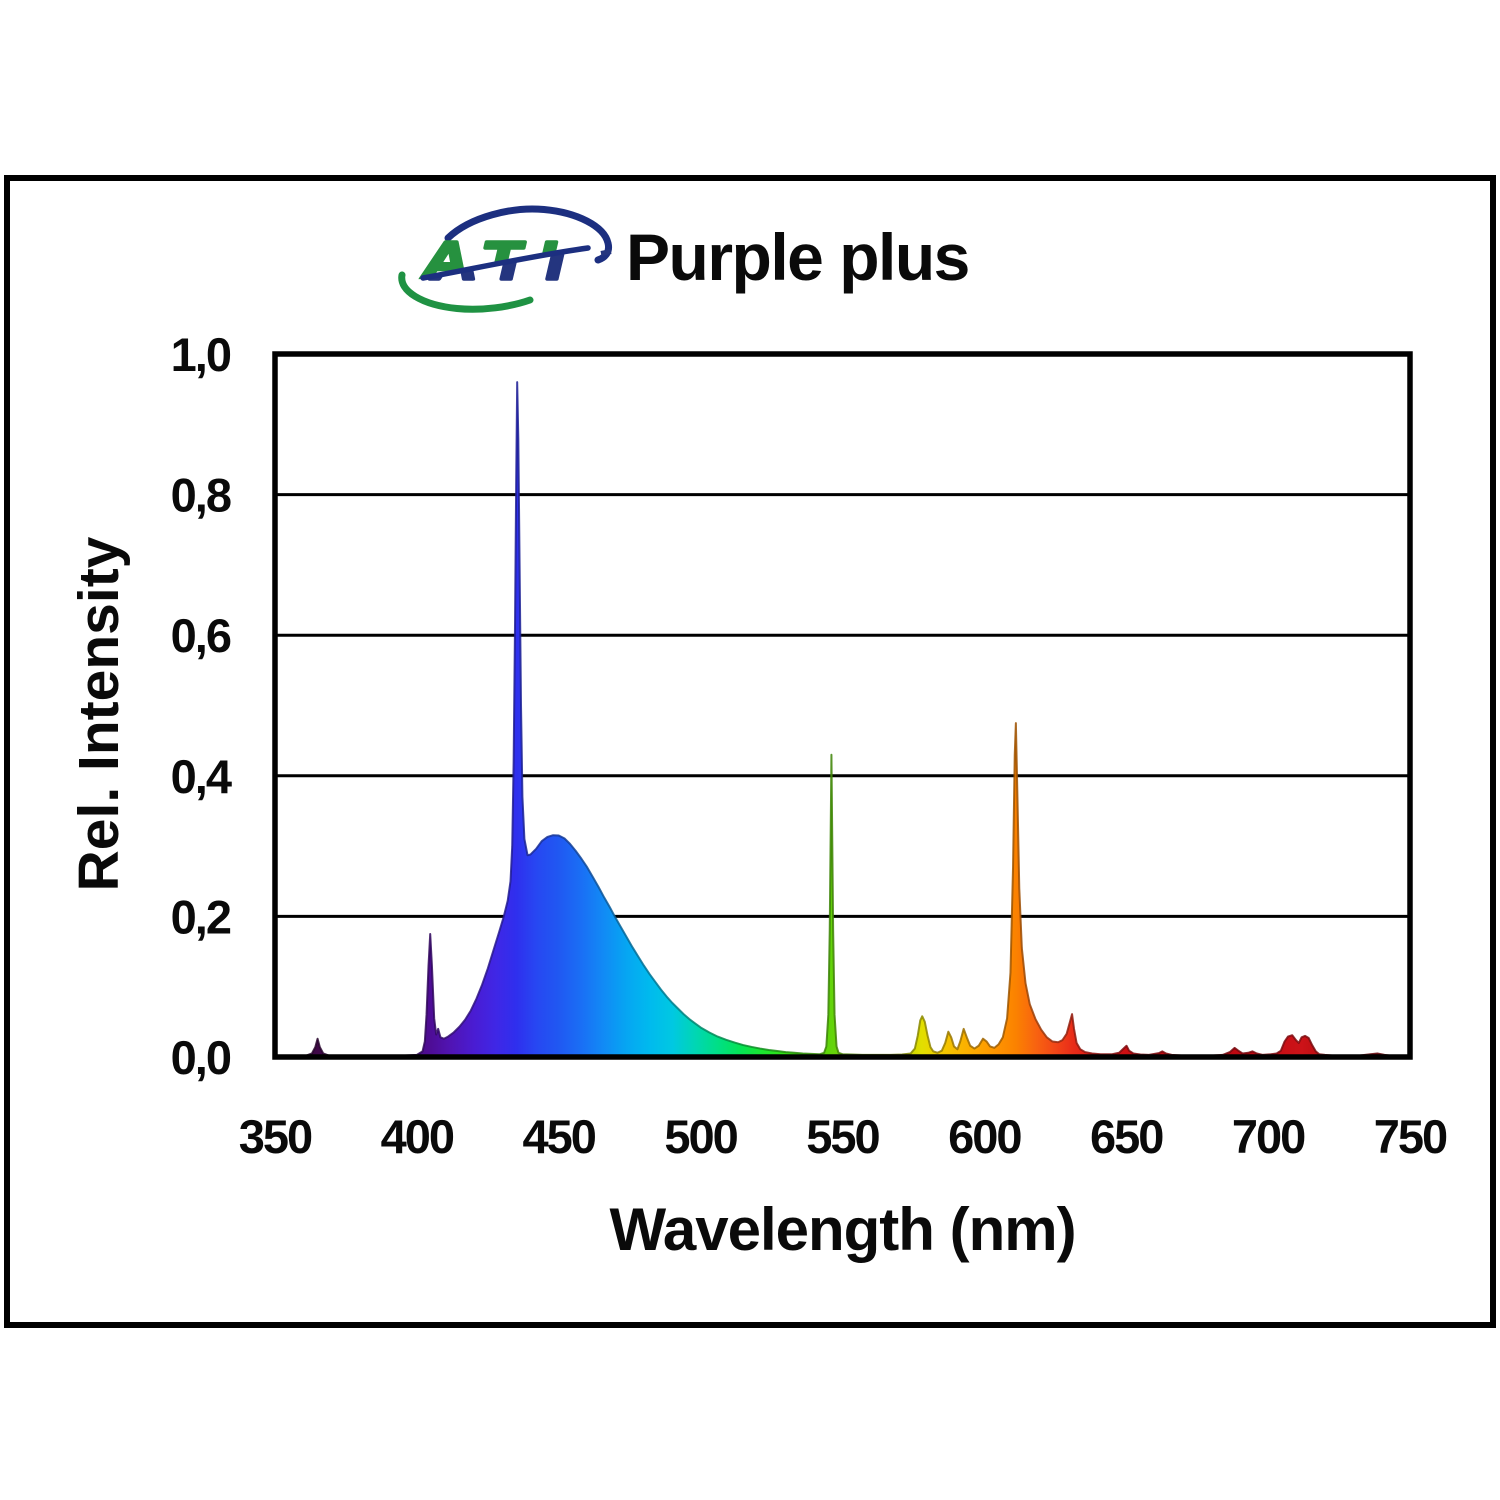 The height and width of the screenshot is (1500, 1500). I want to click on logo-strike-line, so click(505, 263).